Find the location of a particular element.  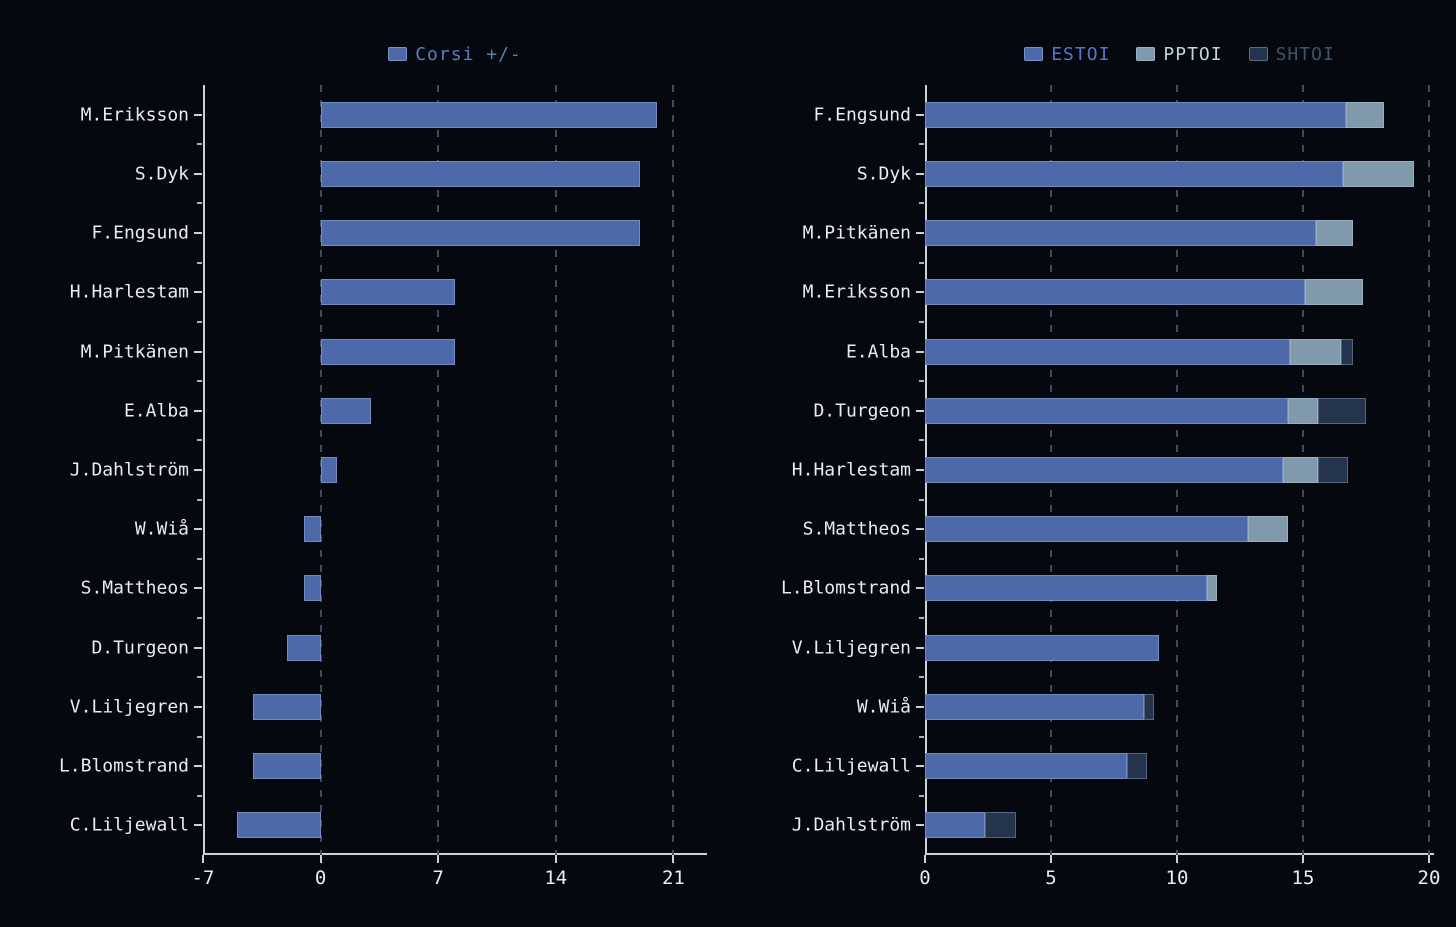

player-label: E.Alba is located at coordinates (156, 411).